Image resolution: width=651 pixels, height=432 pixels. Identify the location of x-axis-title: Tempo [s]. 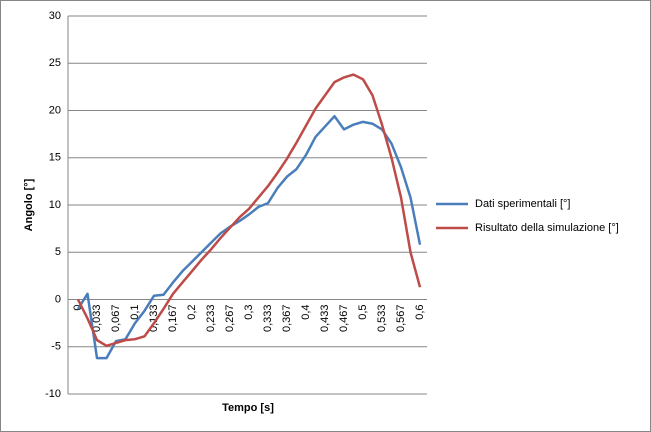
(248, 408).